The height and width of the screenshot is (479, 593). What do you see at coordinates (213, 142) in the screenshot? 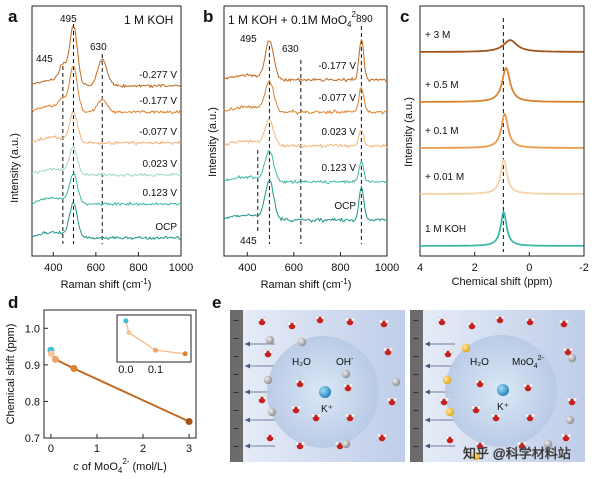
I see `panel-b-ylabel: Intensity (a.u.)` at bounding box center [213, 142].